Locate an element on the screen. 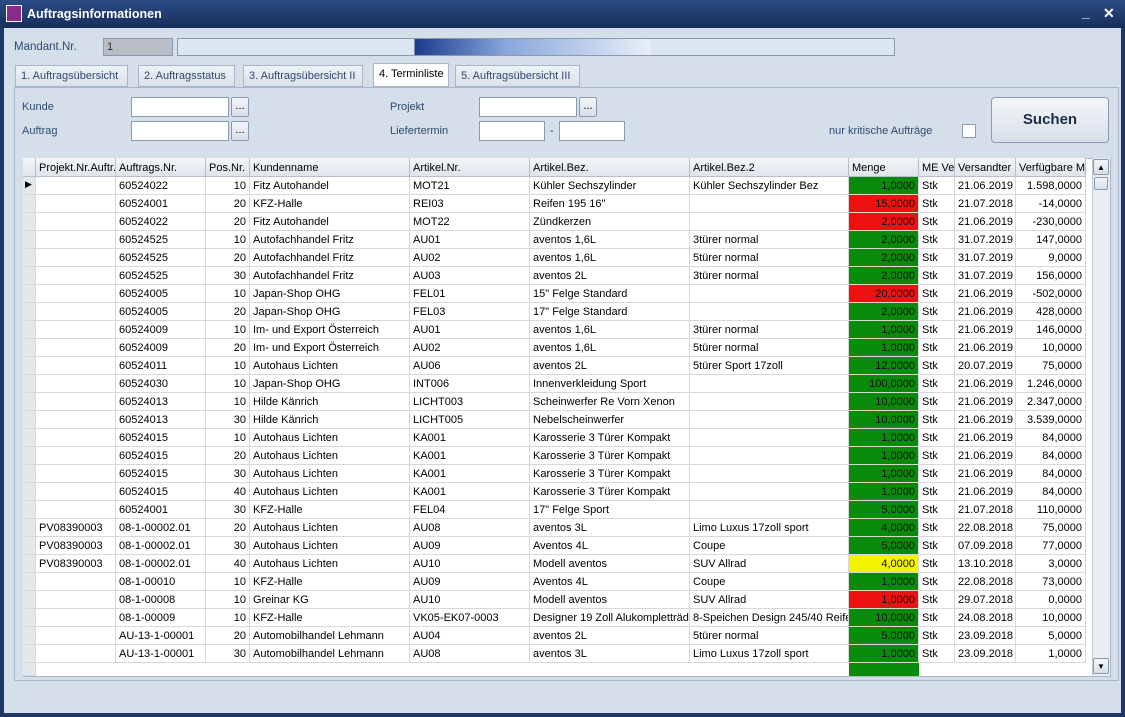 The width and height of the screenshot is (1125, 717). grid-cell: 40 is located at coordinates (228, 492).